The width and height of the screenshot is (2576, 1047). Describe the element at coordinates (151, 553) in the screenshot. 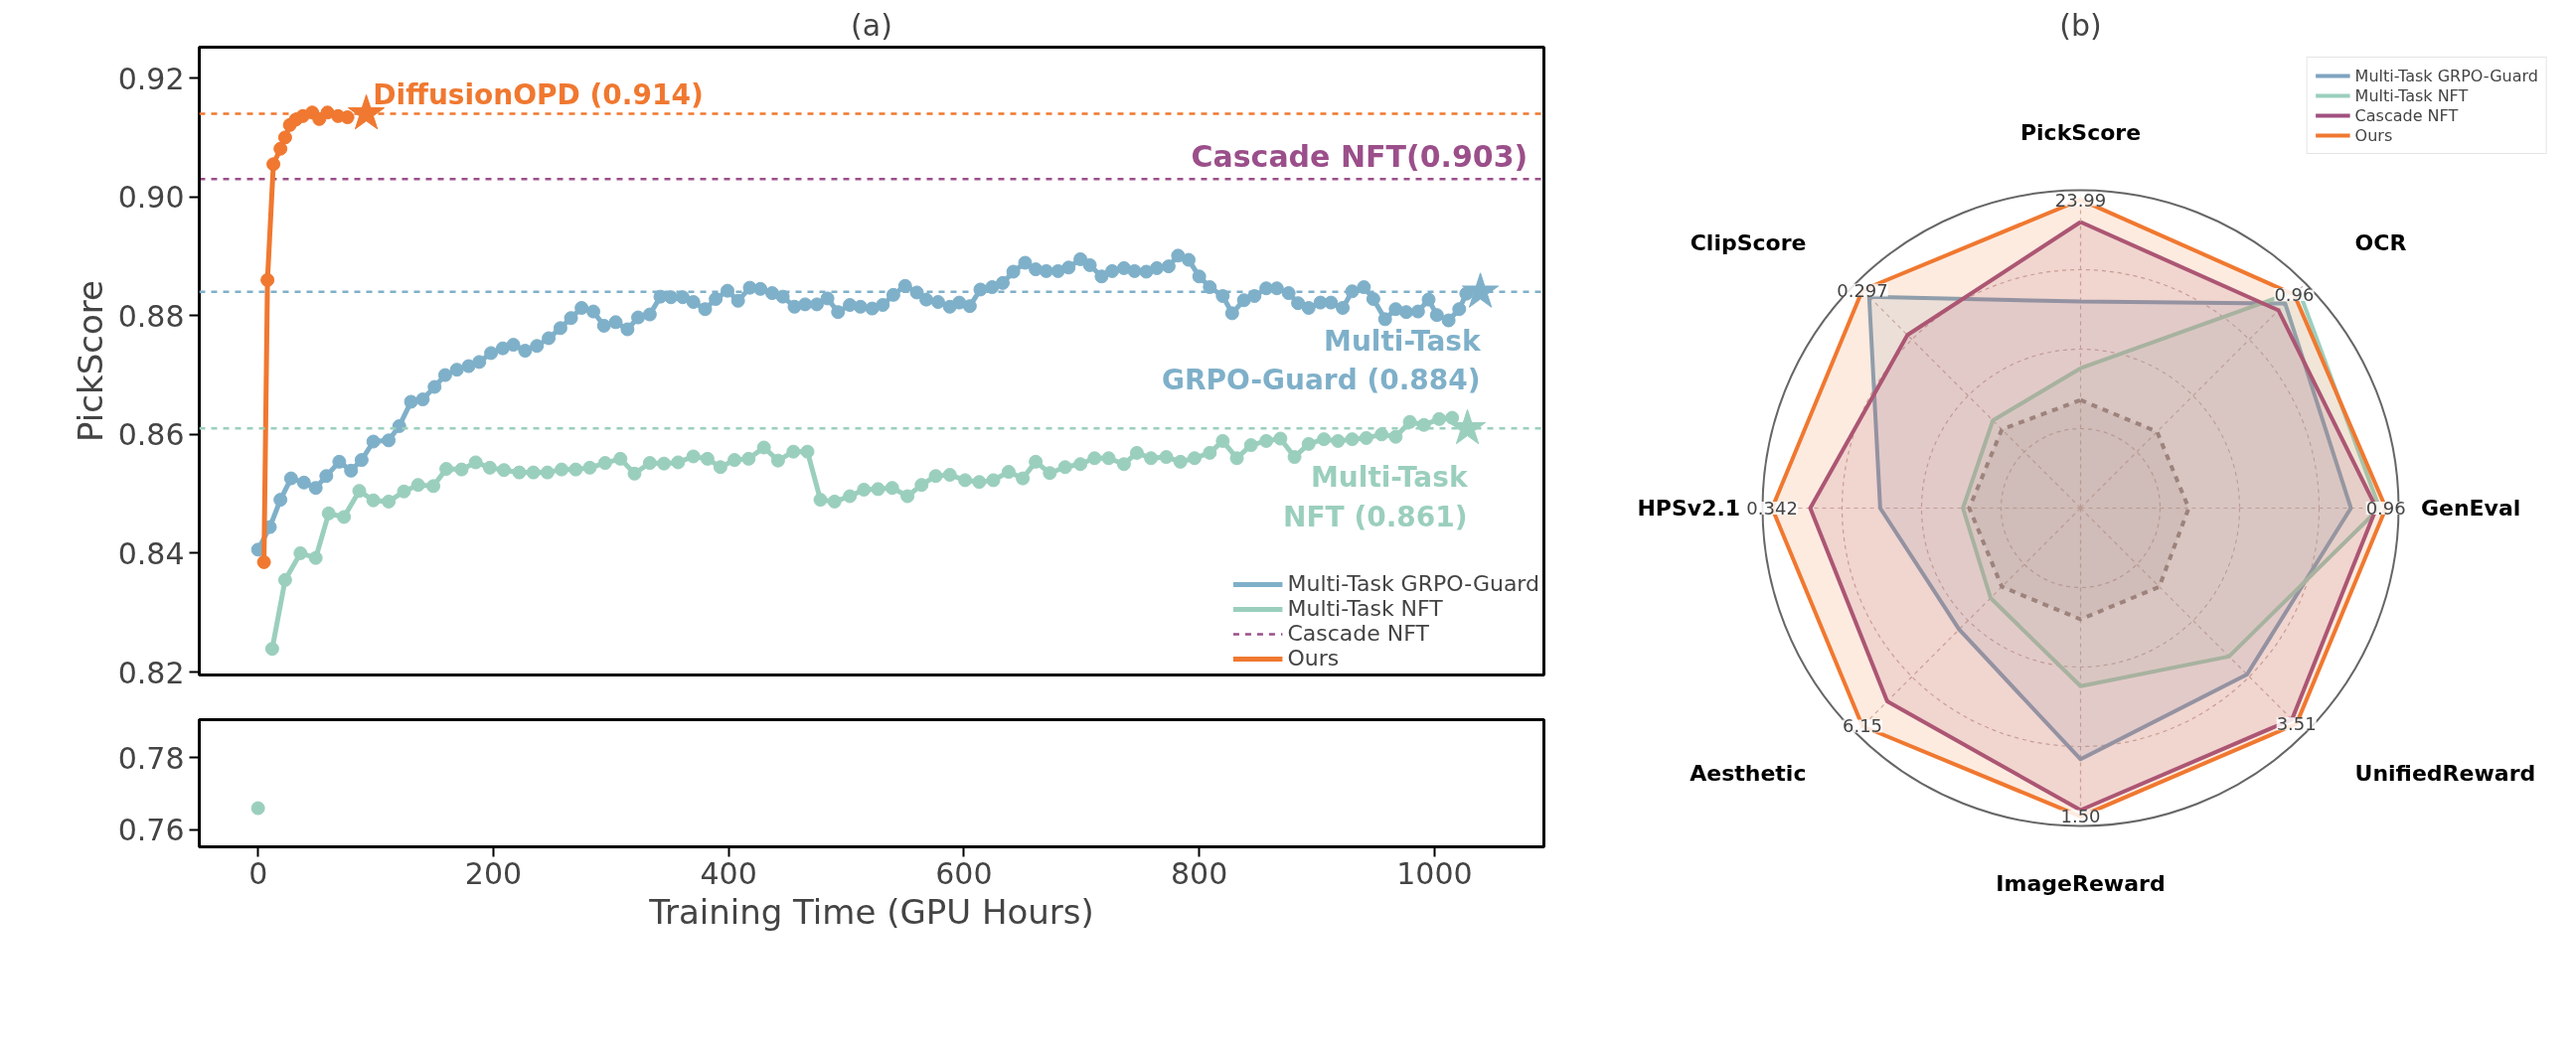

I see `y-tick-label: 0.84` at that location.